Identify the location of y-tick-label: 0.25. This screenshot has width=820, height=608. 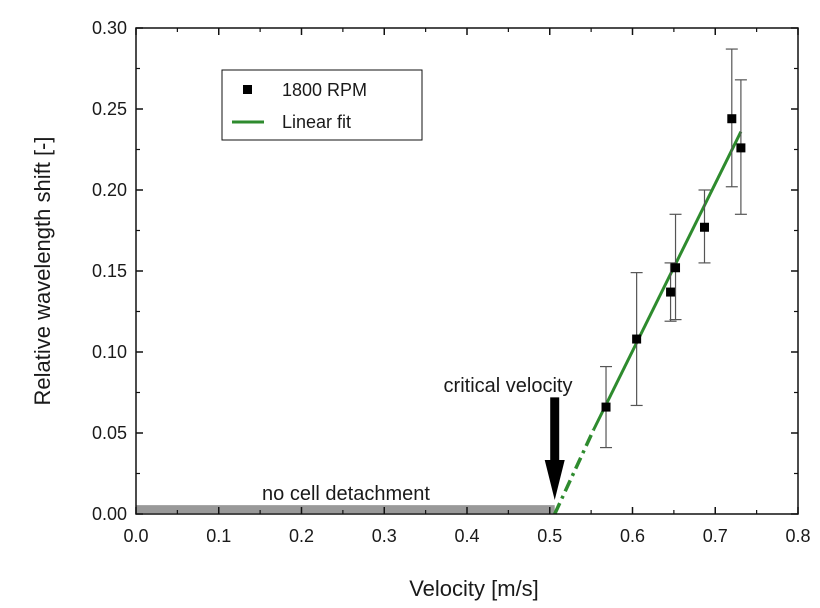
(109, 109).